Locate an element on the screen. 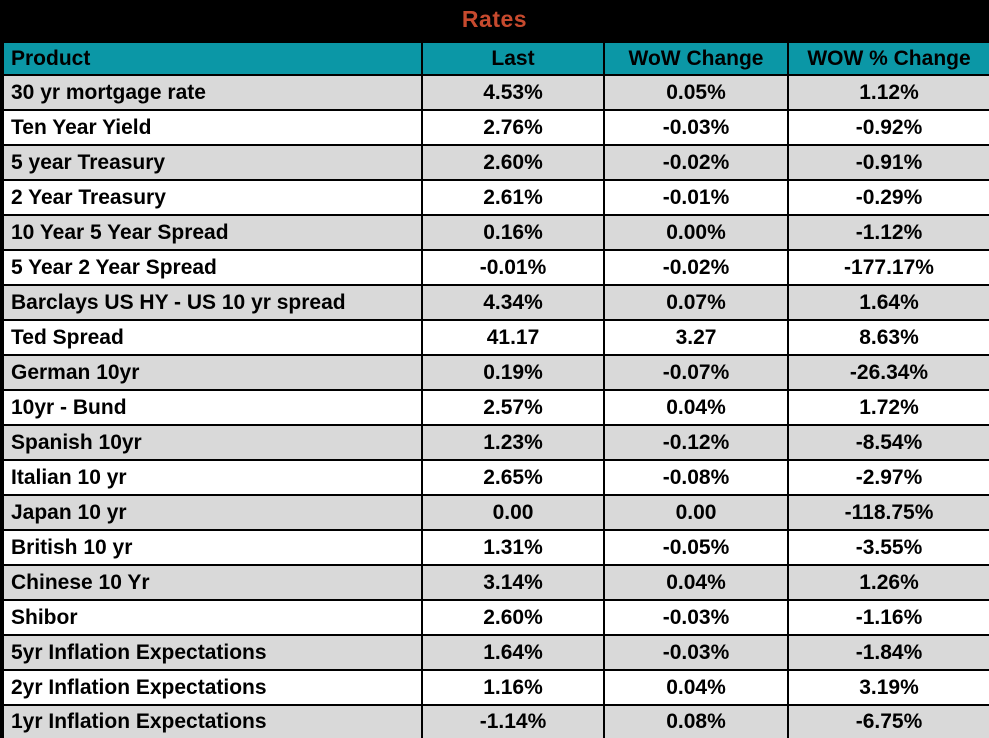 Image resolution: width=989 pixels, height=738 pixels. product-cell: 30 yr mortgage rate is located at coordinates (212, 92).